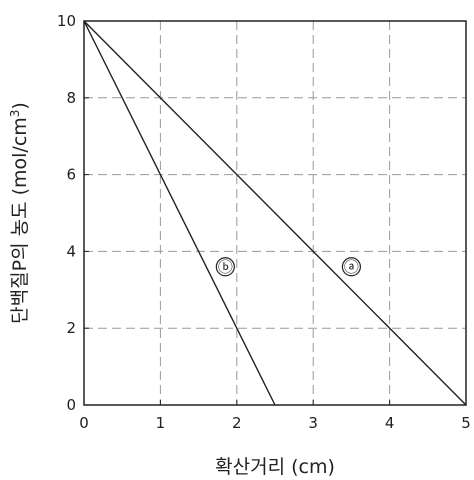 This screenshot has height=480, width=474. I want to click on x-axis-ticks: 0 1 2 3 4 5, so click(275, 416).